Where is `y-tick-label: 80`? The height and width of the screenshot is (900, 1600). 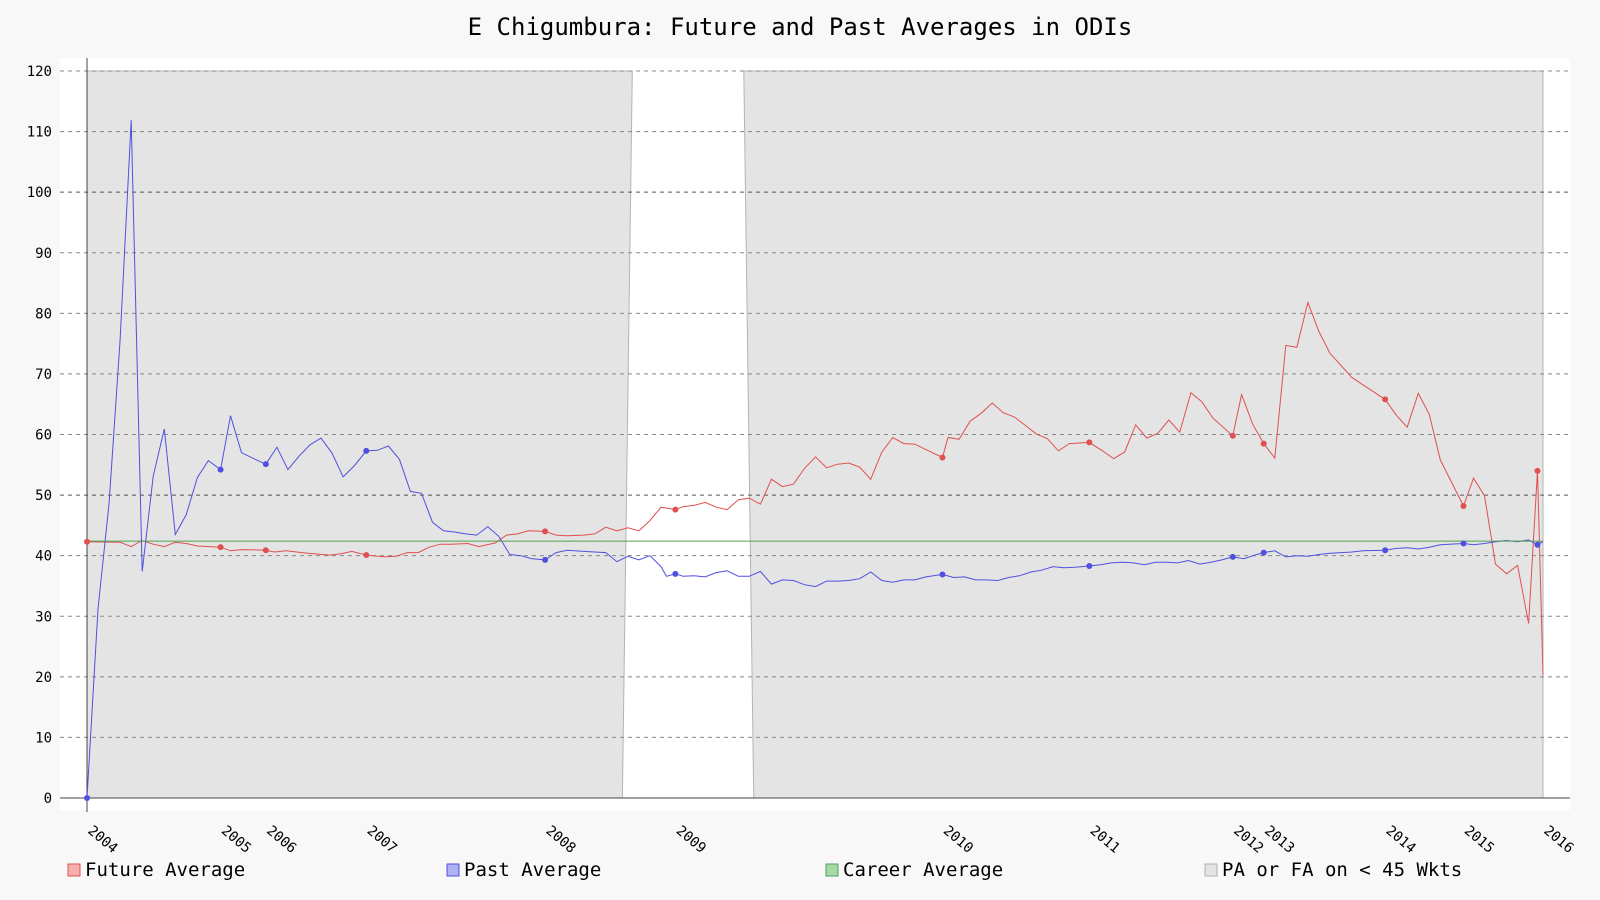
y-tick-label: 80 is located at coordinates (43, 314).